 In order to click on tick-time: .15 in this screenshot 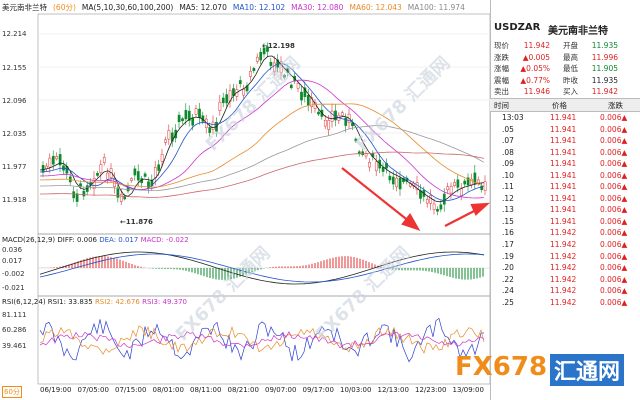, I will do `click(508, 221)`.